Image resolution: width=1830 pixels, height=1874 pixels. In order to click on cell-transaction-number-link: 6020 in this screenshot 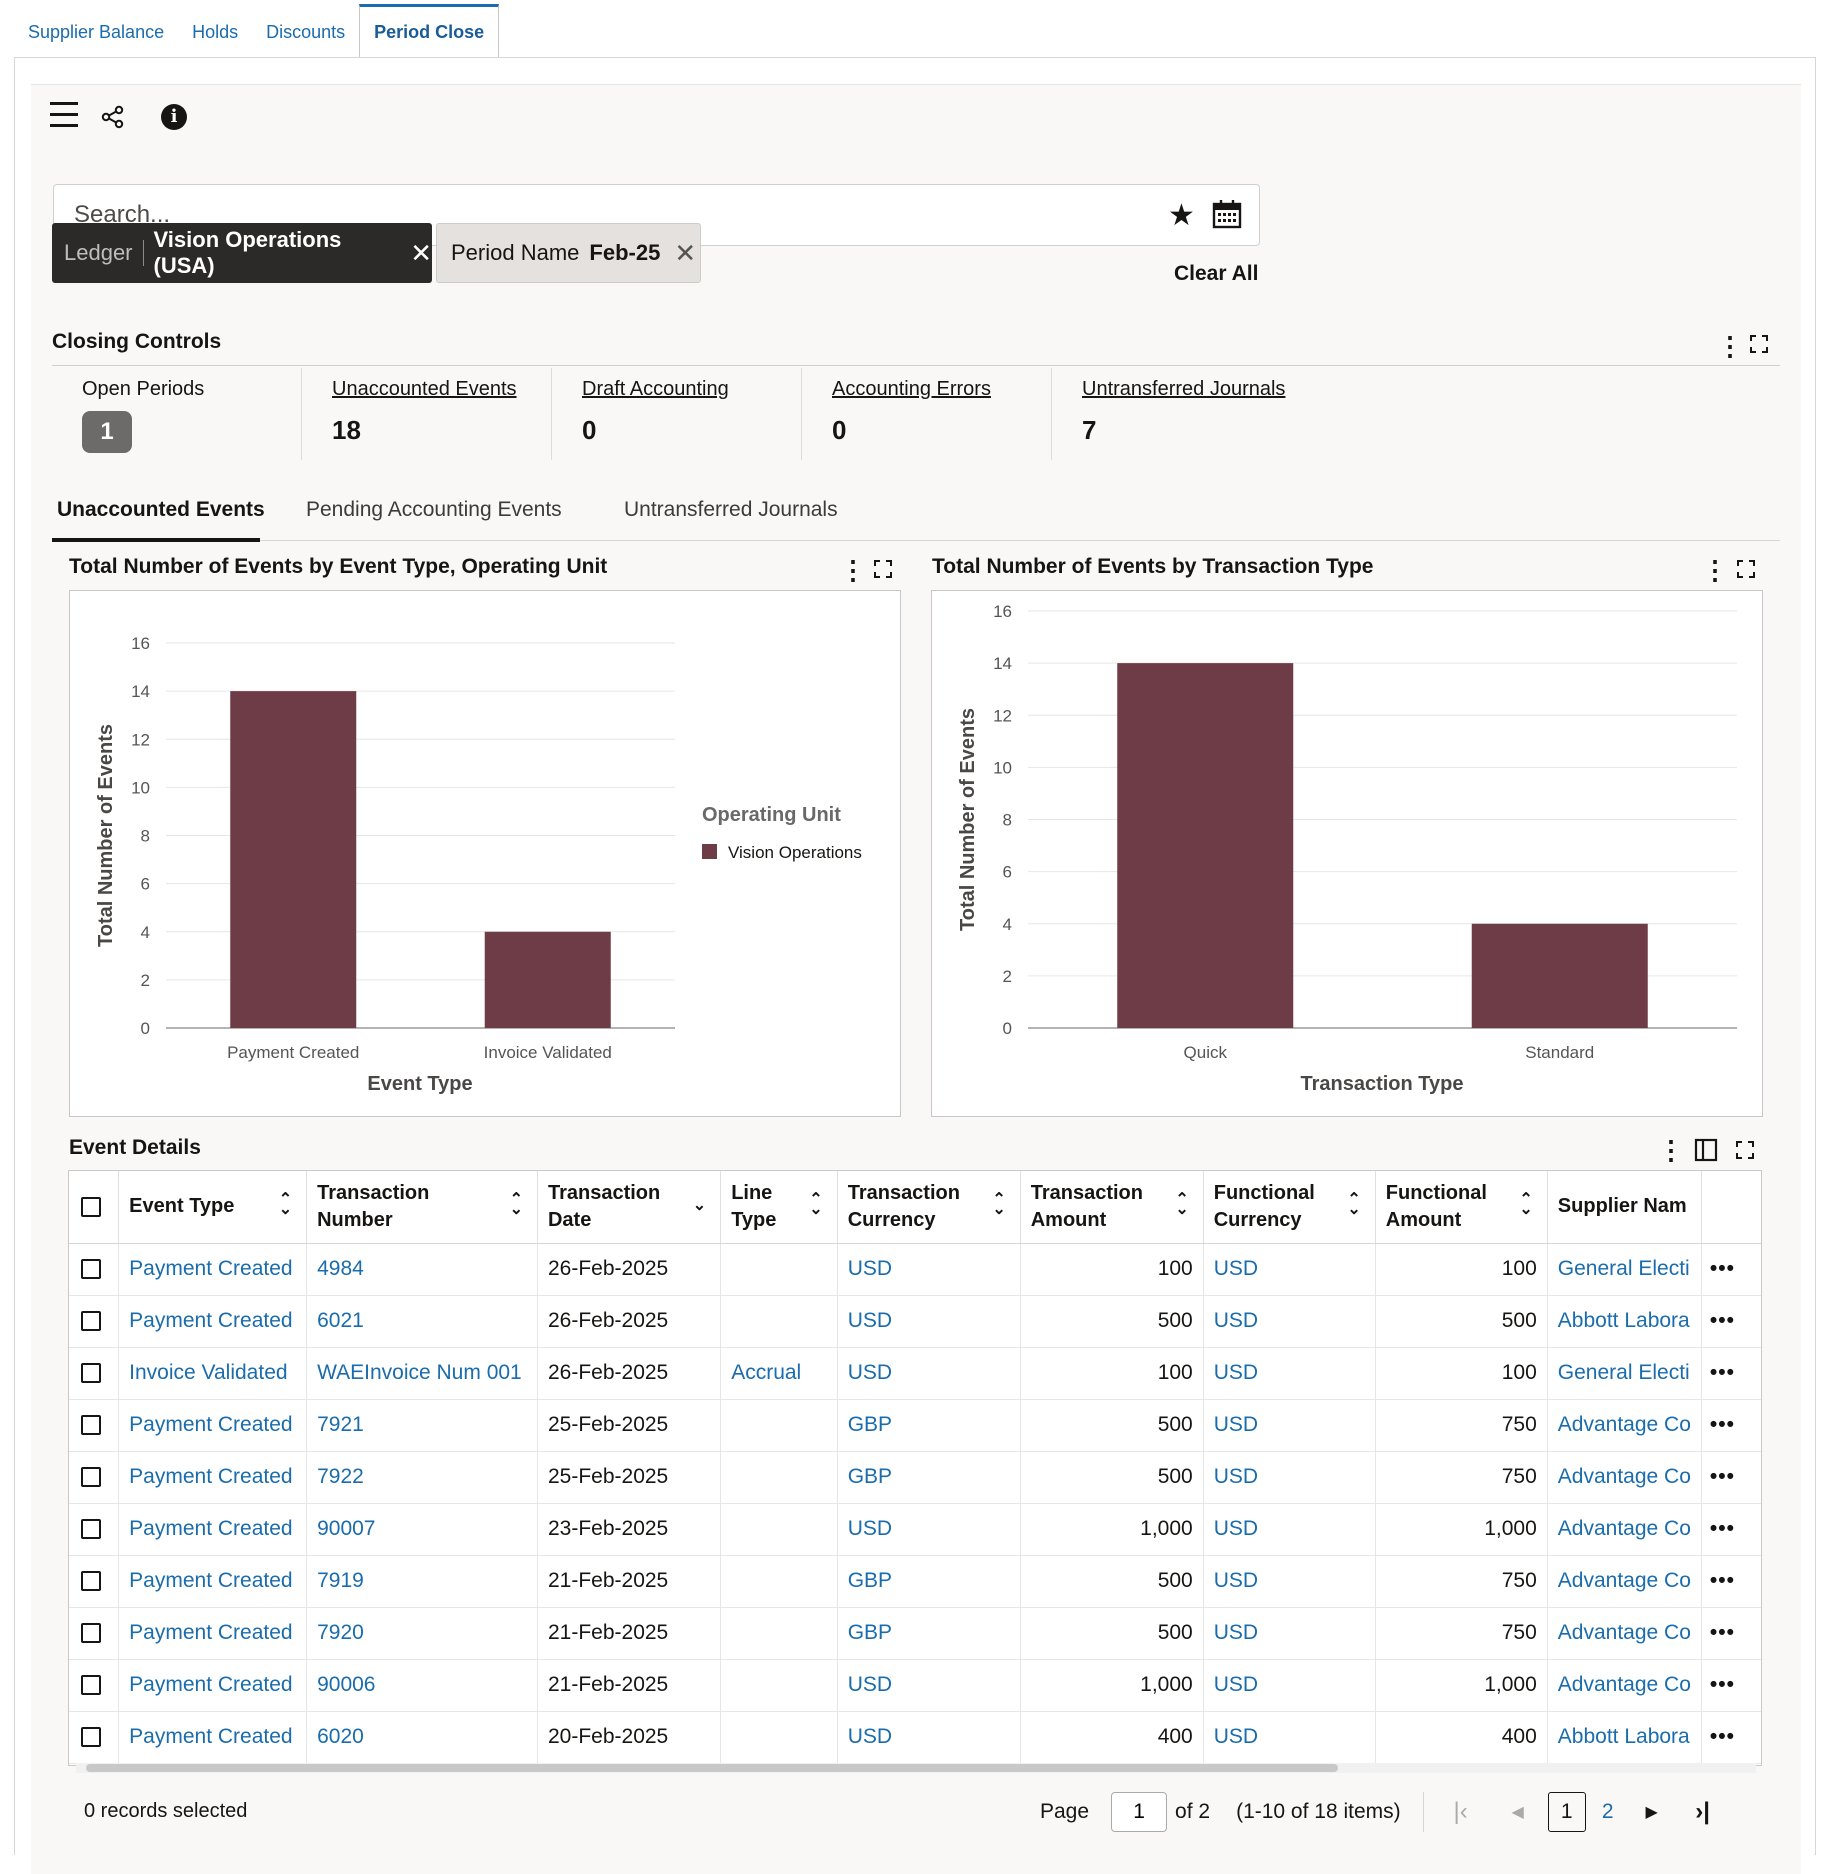, I will do `click(422, 1737)`.